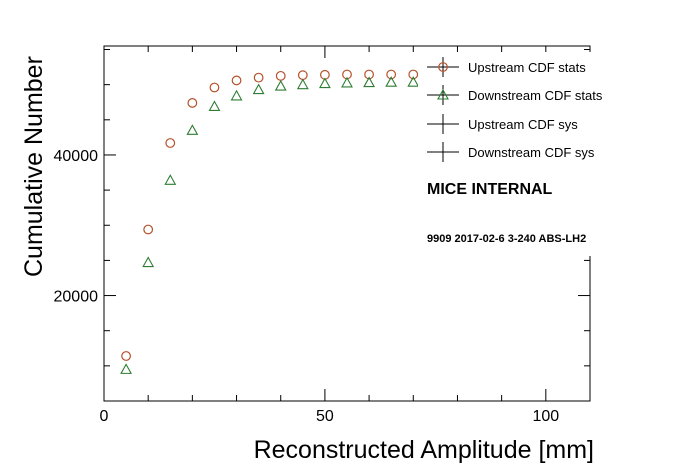 This screenshot has width=696, height=472. I want to click on legend-upstream-stats-marker, so click(443, 67).